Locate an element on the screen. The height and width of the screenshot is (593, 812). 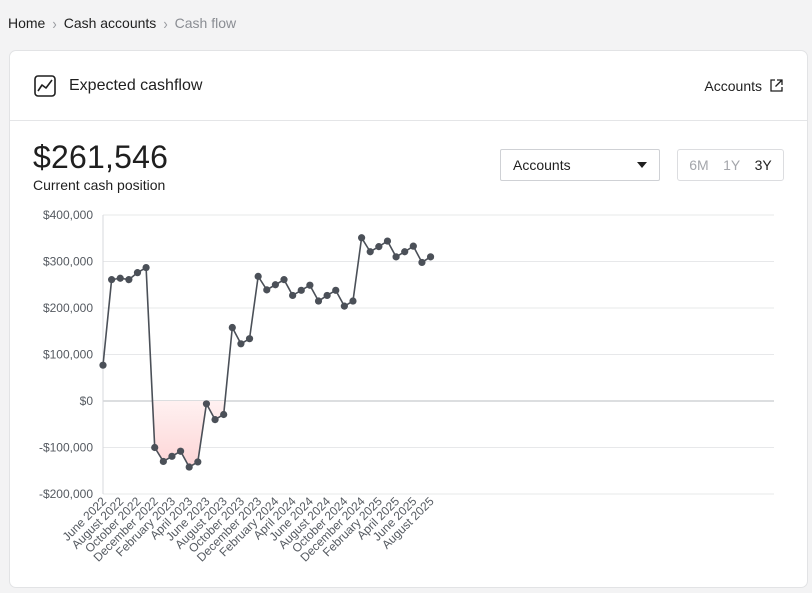
accounts-select-value: Accounts is located at coordinates (542, 165).